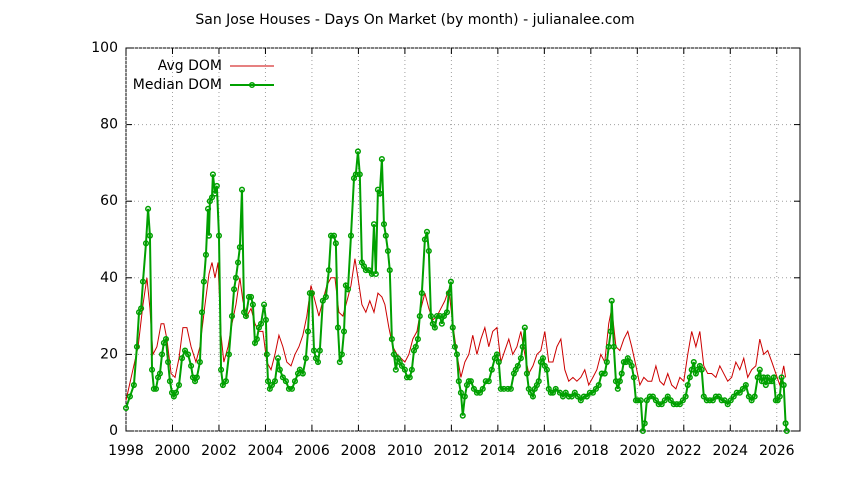 This screenshot has width=844, height=480. What do you see at coordinates (730, 451) in the screenshot?
I see `x-tick-label: 2024` at bounding box center [730, 451].